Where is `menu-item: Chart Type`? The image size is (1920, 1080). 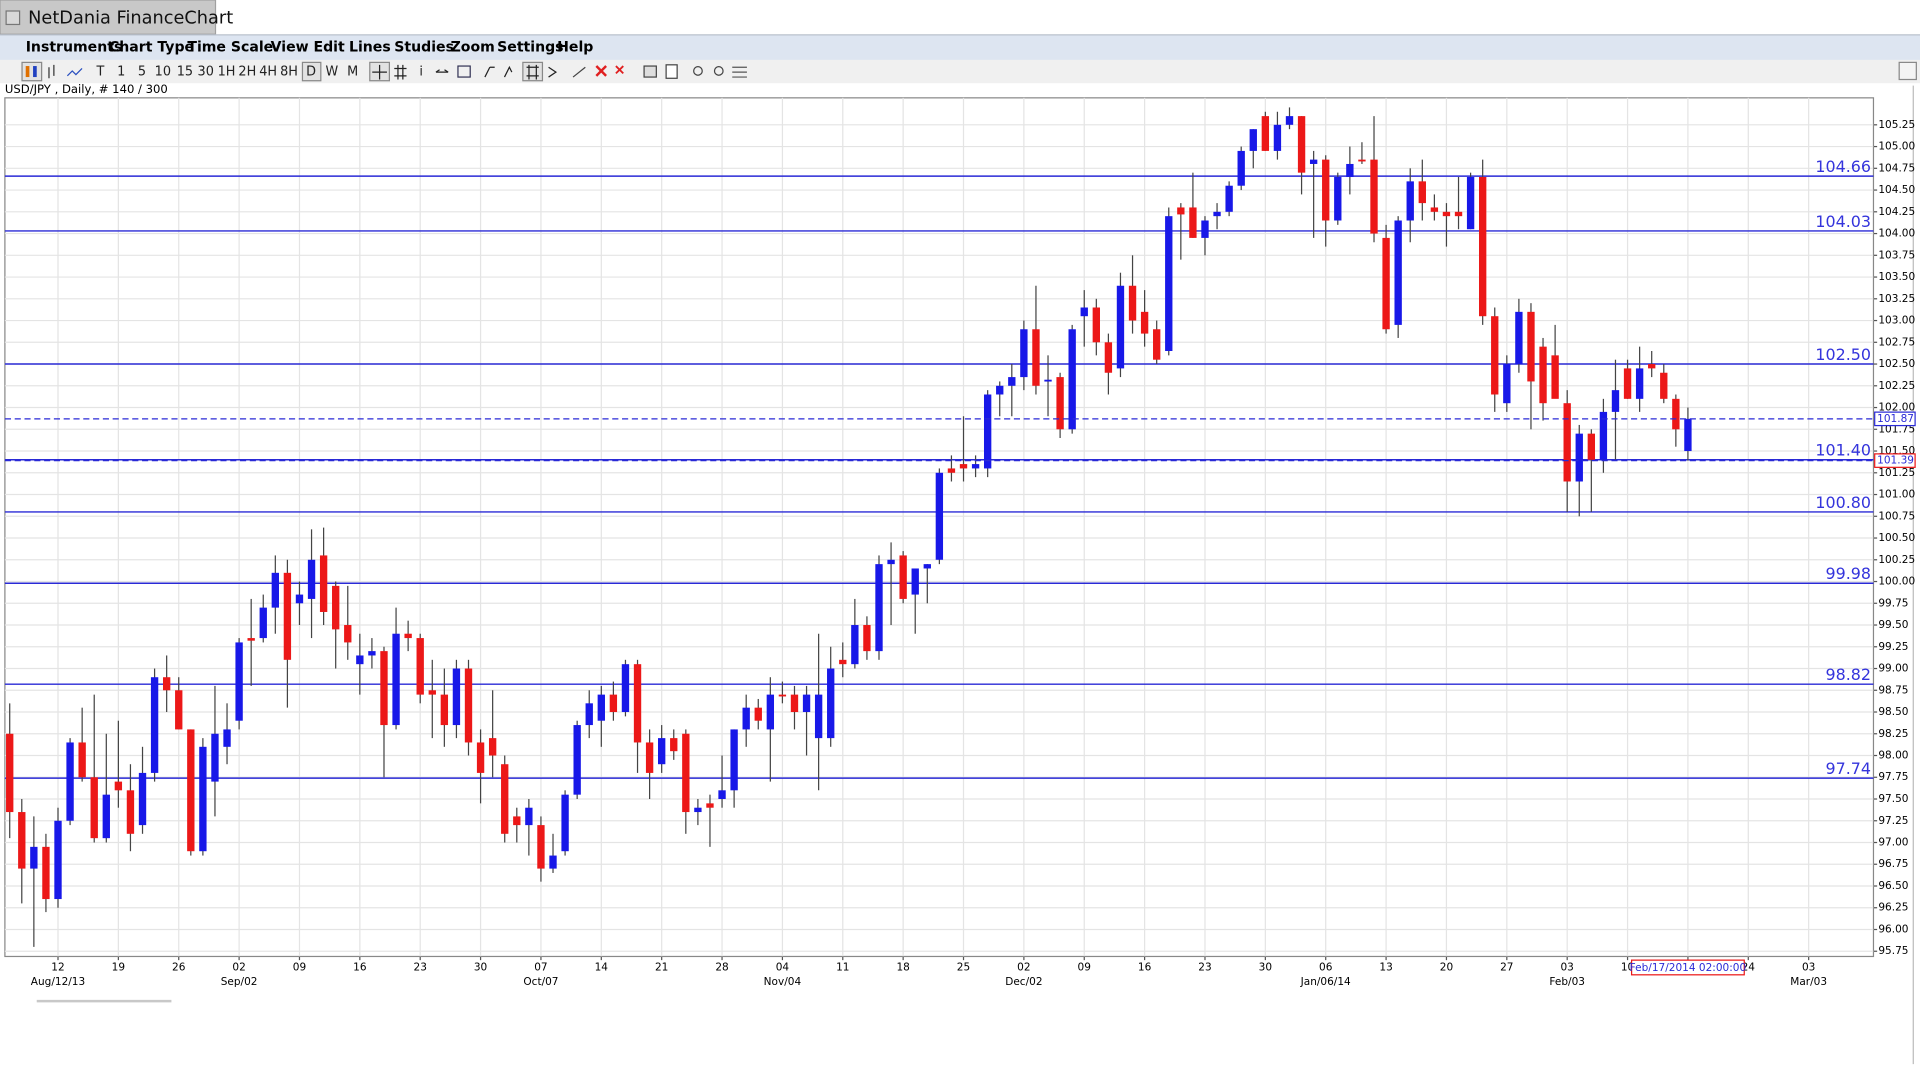
menu-item: Chart Type is located at coordinates (151, 48).